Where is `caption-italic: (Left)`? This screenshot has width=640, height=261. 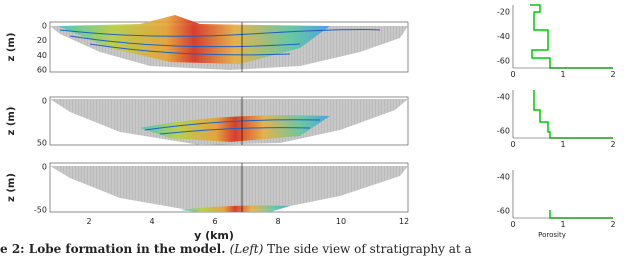
caption-italic: (Left) is located at coordinates (249, 249).